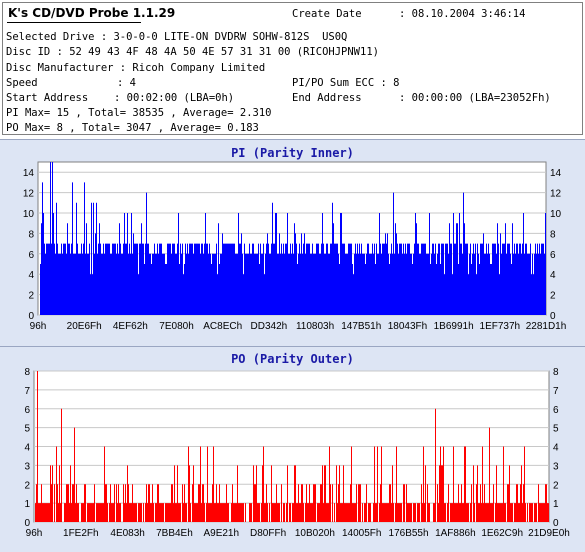 The width and height of the screenshot is (585, 552). I want to click on y-tick-label-right: 1, so click(556, 504).